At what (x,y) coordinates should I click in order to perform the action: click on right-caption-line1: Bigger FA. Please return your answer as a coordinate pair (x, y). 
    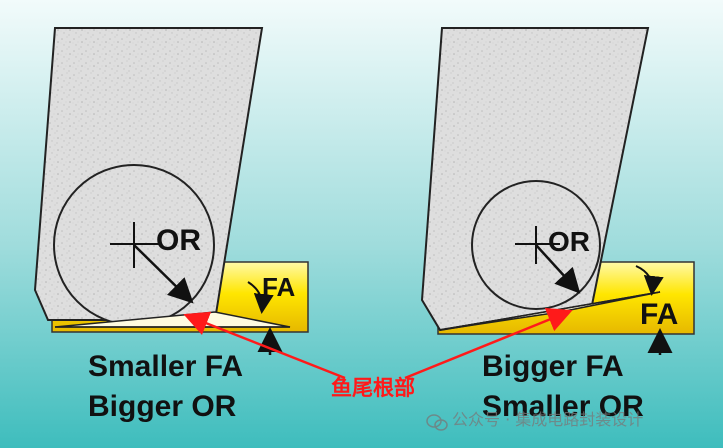
    Looking at the image, I should click on (553, 366).